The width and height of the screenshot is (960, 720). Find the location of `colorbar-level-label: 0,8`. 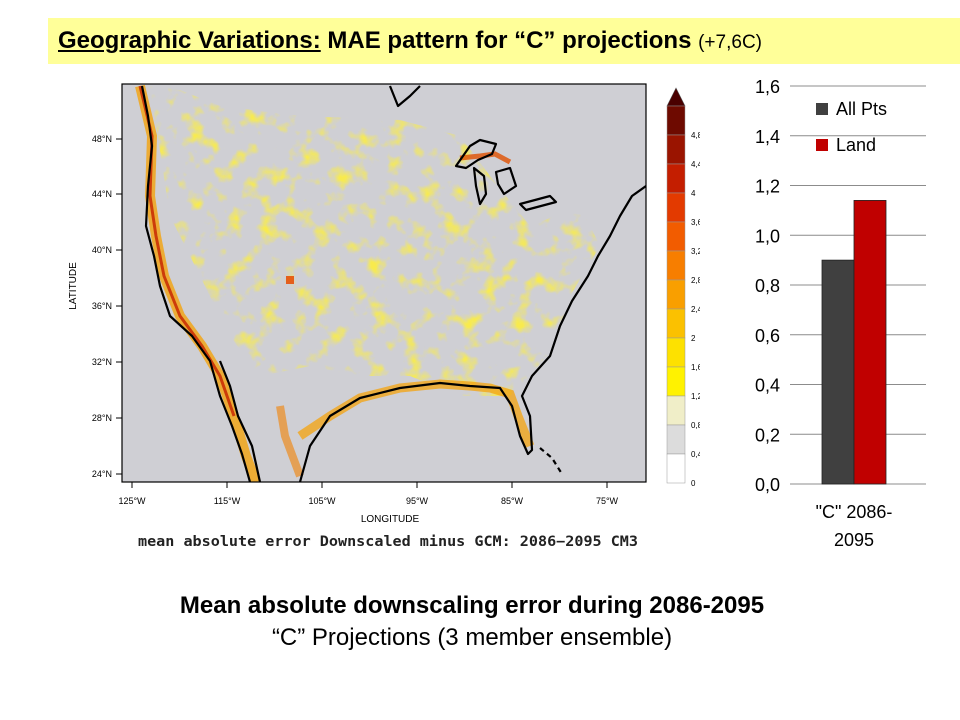

colorbar-level-label: 0,8 is located at coordinates (695, 425).